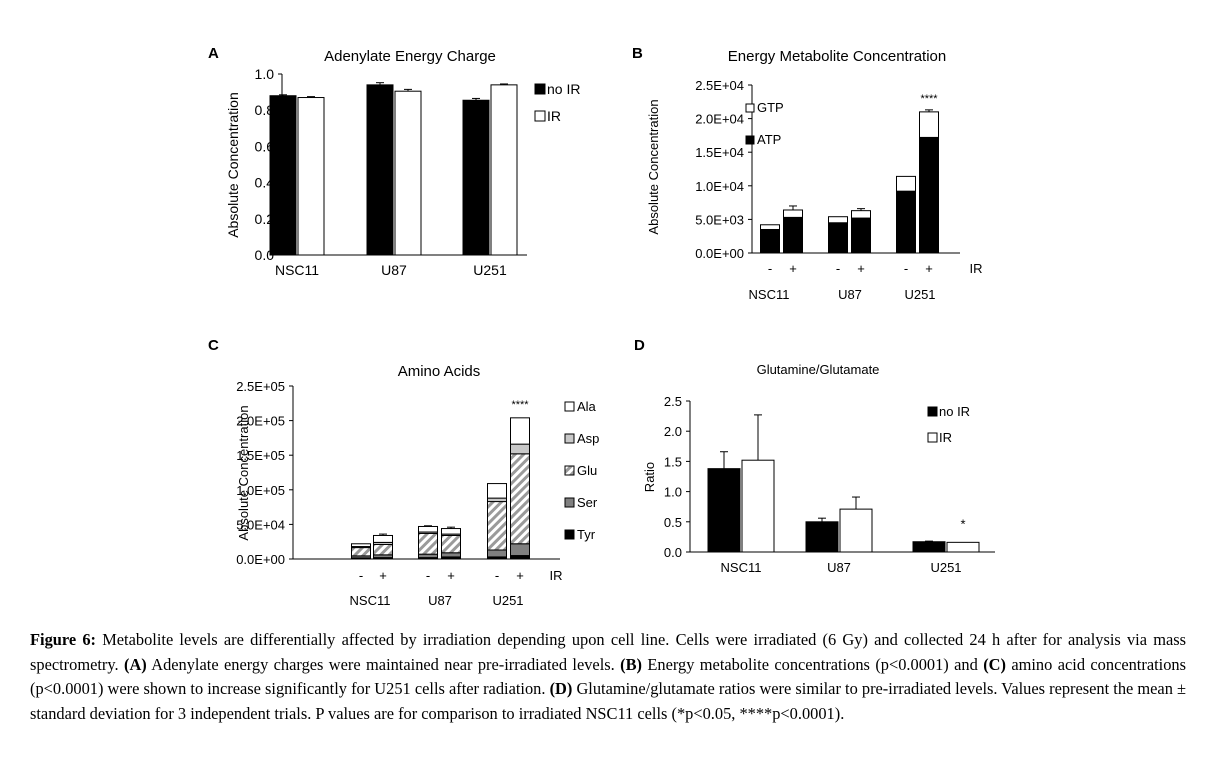  I want to click on y-tick-label: 5.0E+04, so click(260, 524).